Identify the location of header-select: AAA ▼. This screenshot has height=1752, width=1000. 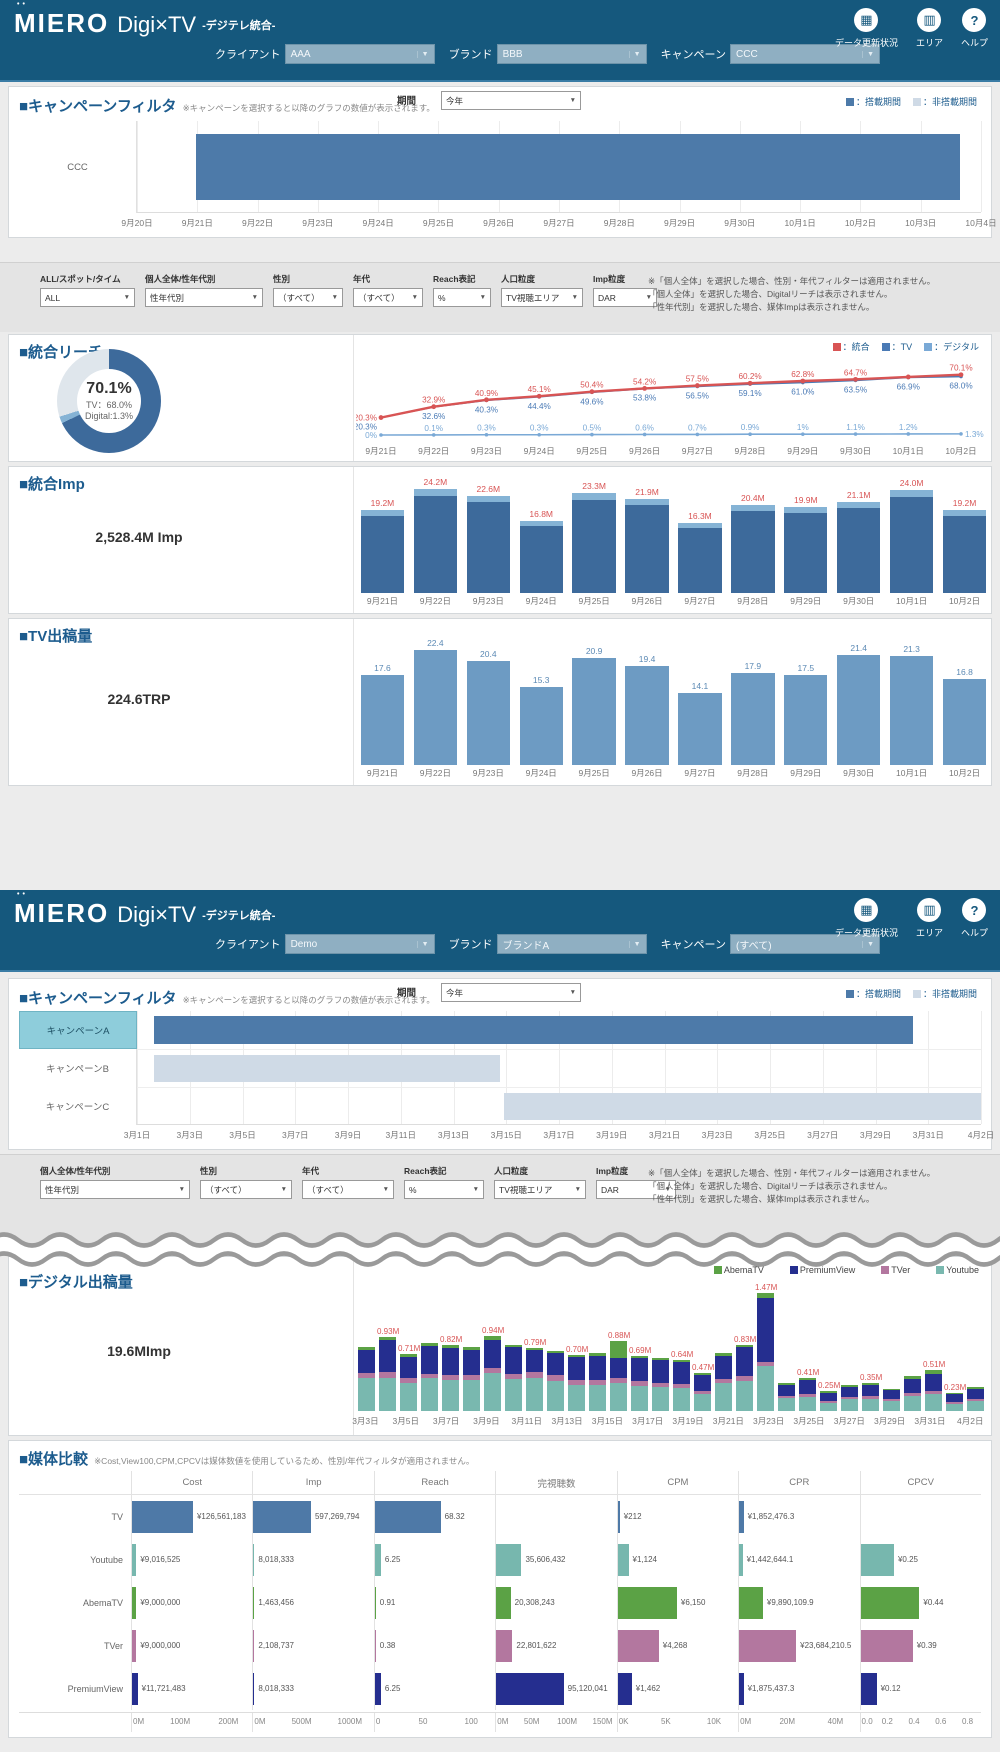
(359, 54).